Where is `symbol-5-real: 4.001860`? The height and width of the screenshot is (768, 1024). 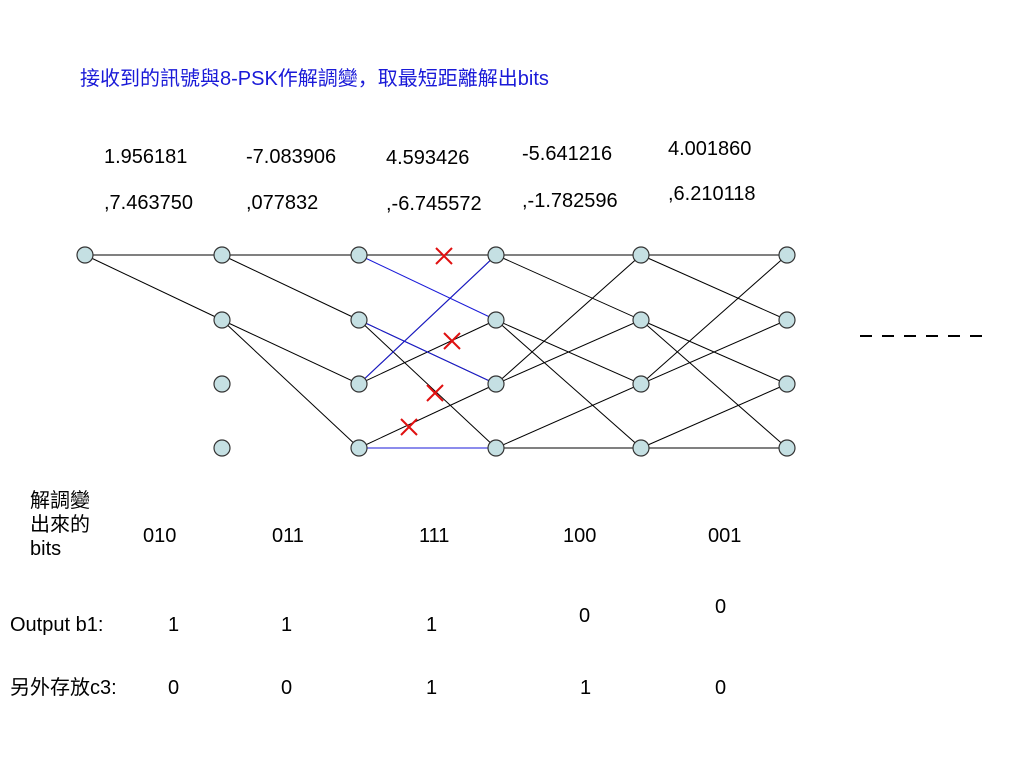 symbol-5-real: 4.001860 is located at coordinates (710, 149).